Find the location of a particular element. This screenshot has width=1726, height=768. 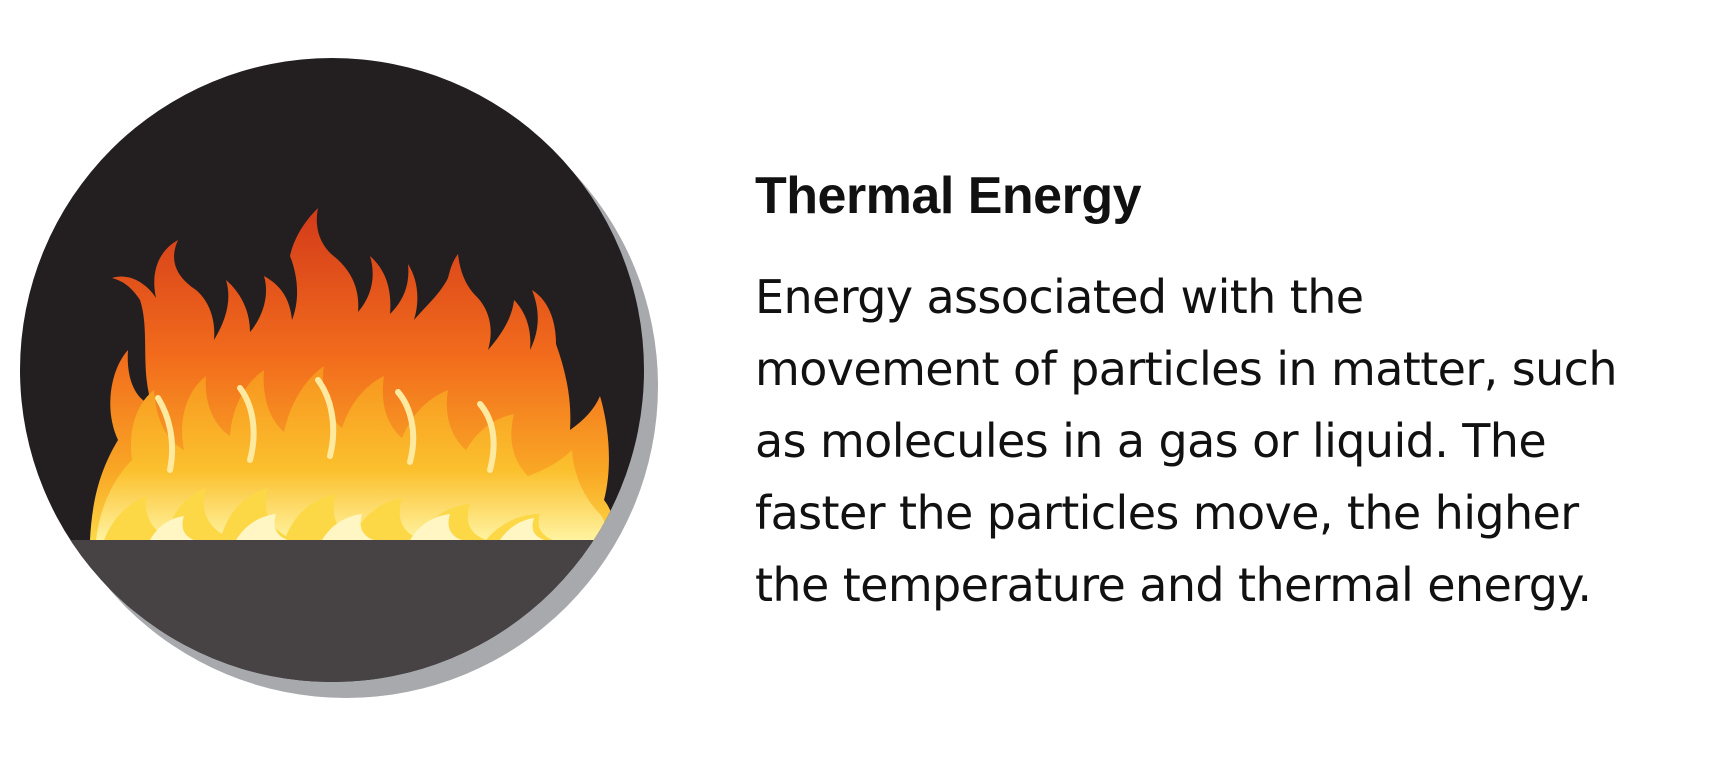

description-line: as molecules in a gas or liquid. The is located at coordinates (1151, 441).